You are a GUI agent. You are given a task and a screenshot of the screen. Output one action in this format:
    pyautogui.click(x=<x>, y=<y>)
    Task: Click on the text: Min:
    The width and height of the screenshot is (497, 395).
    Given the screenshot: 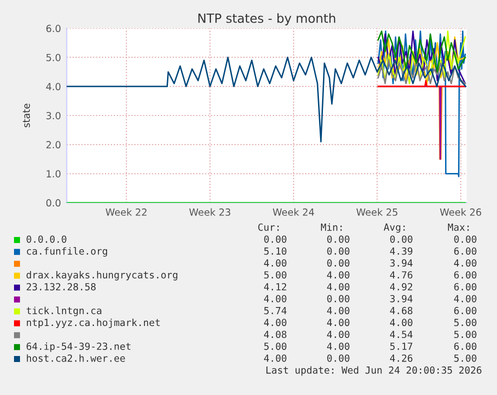 What is the action you would take?
    pyautogui.click(x=331, y=227)
    